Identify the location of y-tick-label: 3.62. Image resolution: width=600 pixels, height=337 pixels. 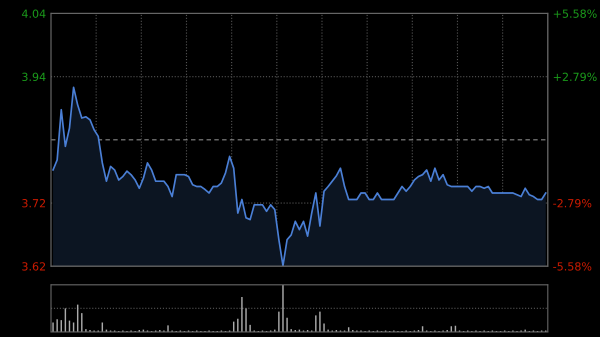
(34, 266).